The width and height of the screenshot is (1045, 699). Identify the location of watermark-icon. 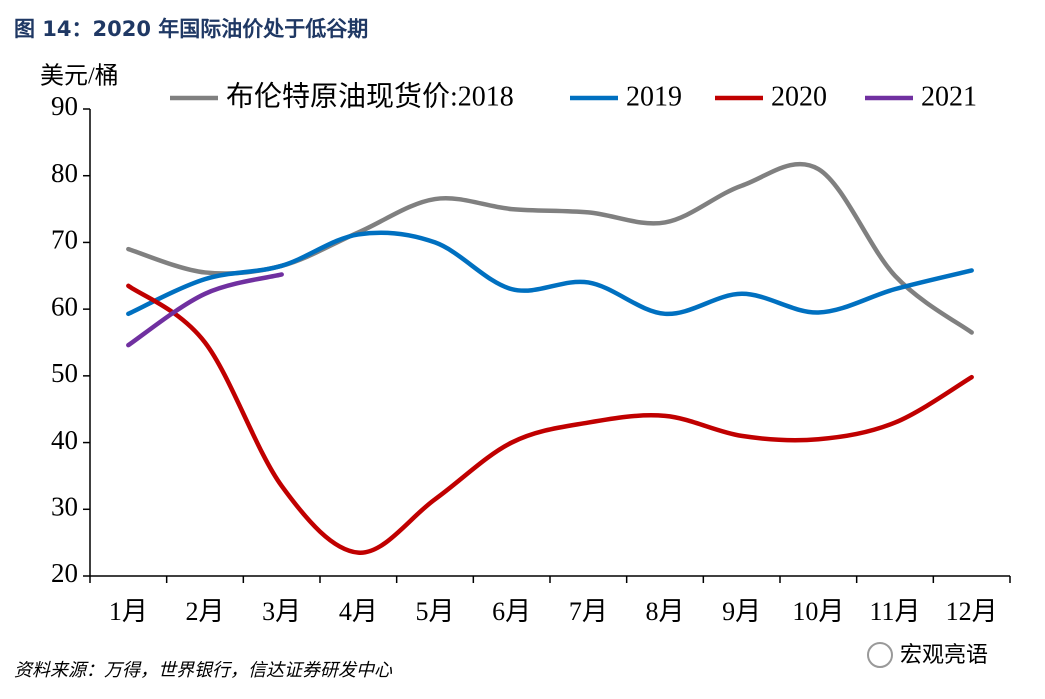
(880, 655).